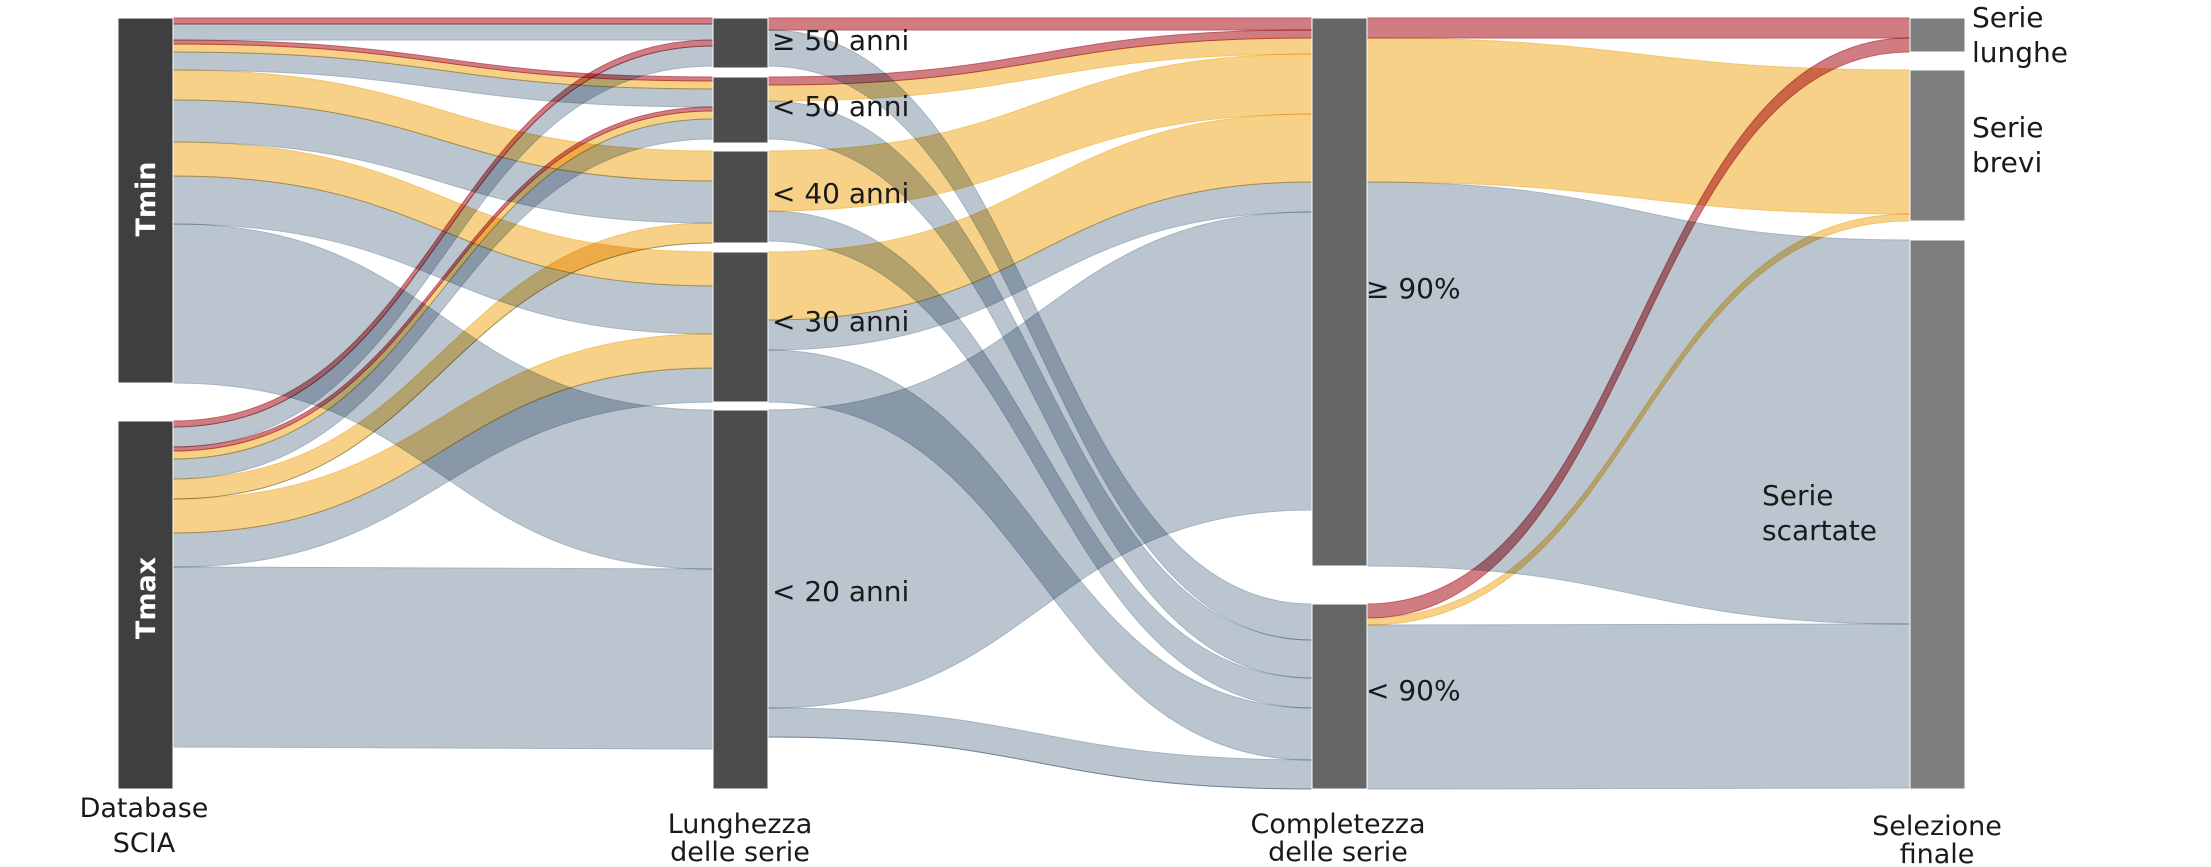 The width and height of the screenshot is (2211, 867). I want to click on axis-label-len-2: delle serie, so click(740, 852).